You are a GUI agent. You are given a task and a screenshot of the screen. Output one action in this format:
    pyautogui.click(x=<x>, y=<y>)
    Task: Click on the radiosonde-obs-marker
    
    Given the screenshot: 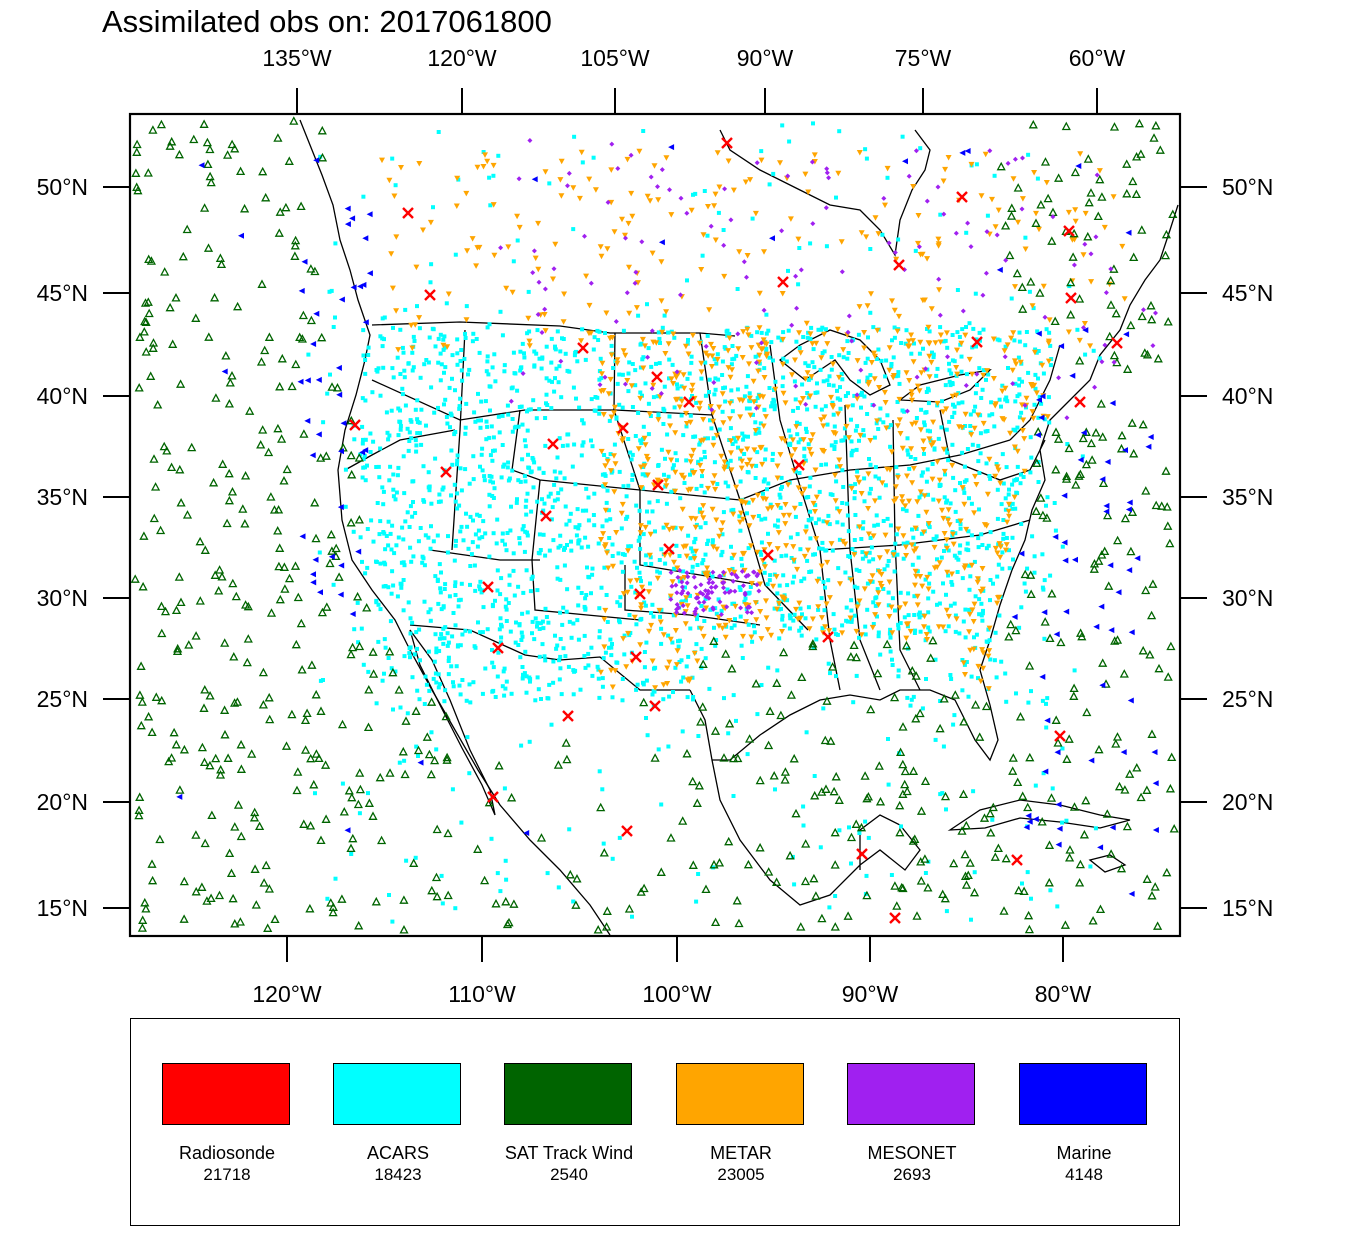 What is the action you would take?
    pyautogui.click(x=862, y=854)
    